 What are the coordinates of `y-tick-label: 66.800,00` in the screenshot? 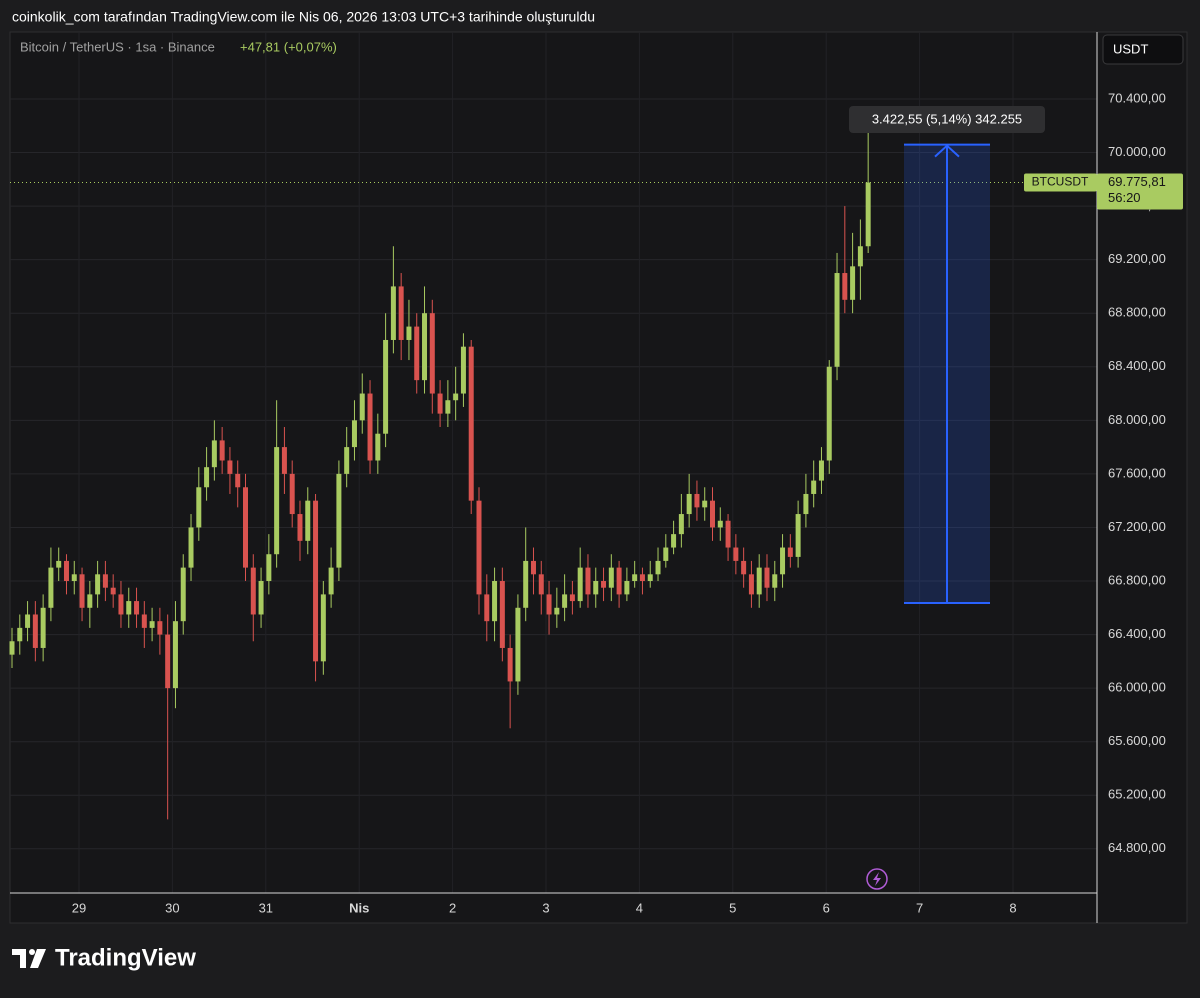 It's located at (1137, 579).